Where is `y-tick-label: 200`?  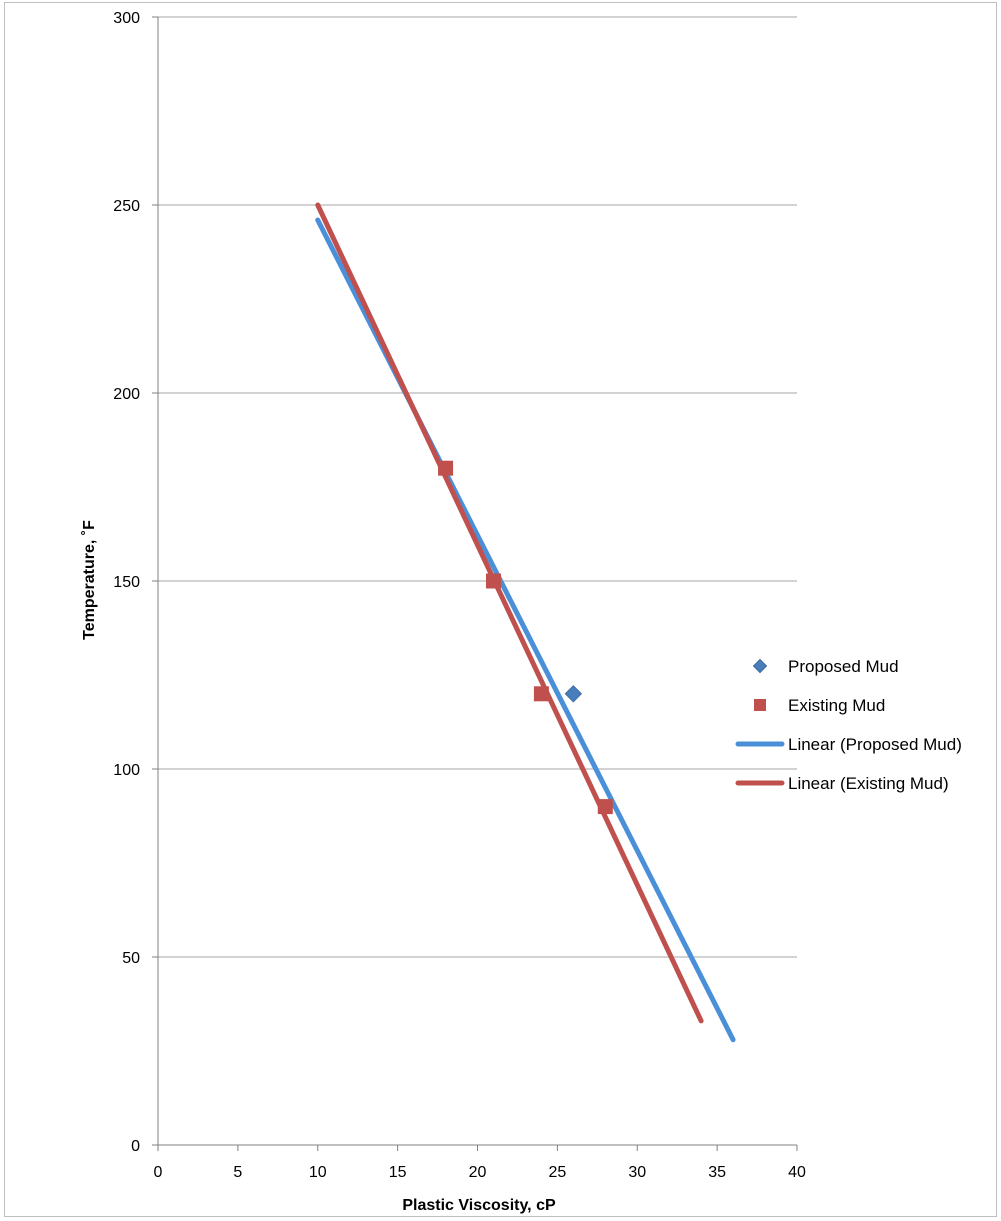
y-tick-label: 200 is located at coordinates (126, 394).